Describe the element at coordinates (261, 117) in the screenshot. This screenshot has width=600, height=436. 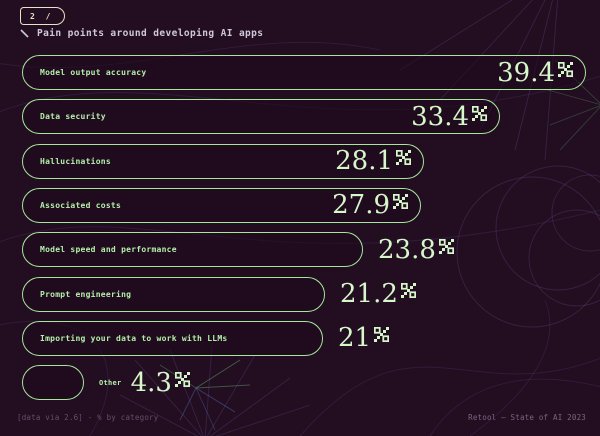
I see `bar: Data security` at that location.